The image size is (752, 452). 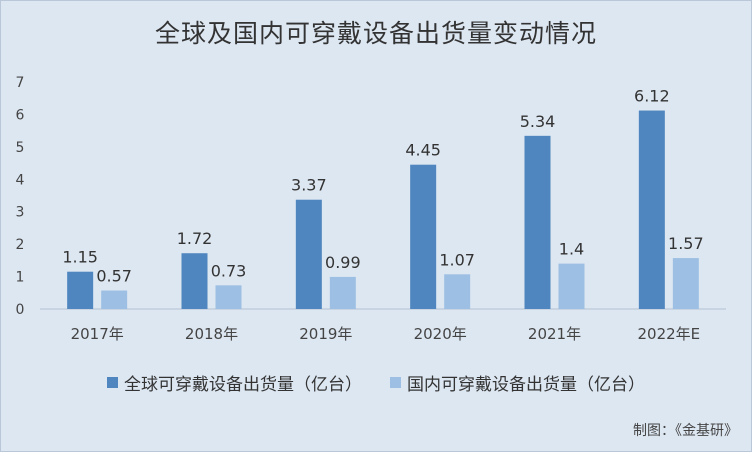 I want to click on x-tick-label-0: 2017年, so click(x=97, y=334).